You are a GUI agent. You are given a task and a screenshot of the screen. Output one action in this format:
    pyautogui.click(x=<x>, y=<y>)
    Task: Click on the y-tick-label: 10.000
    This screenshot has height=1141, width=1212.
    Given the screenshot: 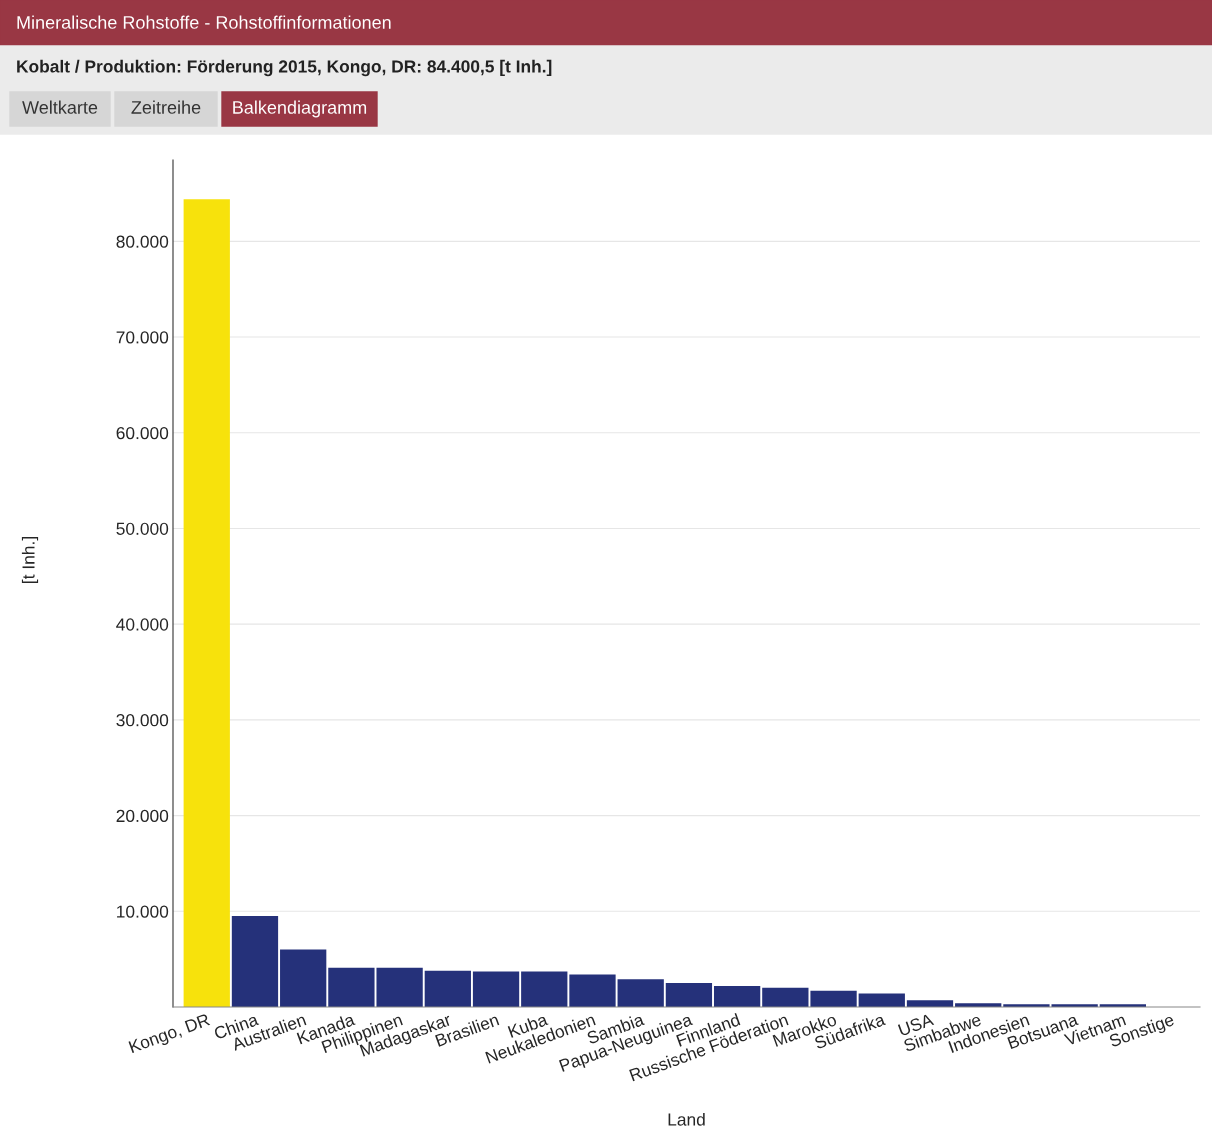 What is the action you would take?
    pyautogui.click(x=143, y=911)
    